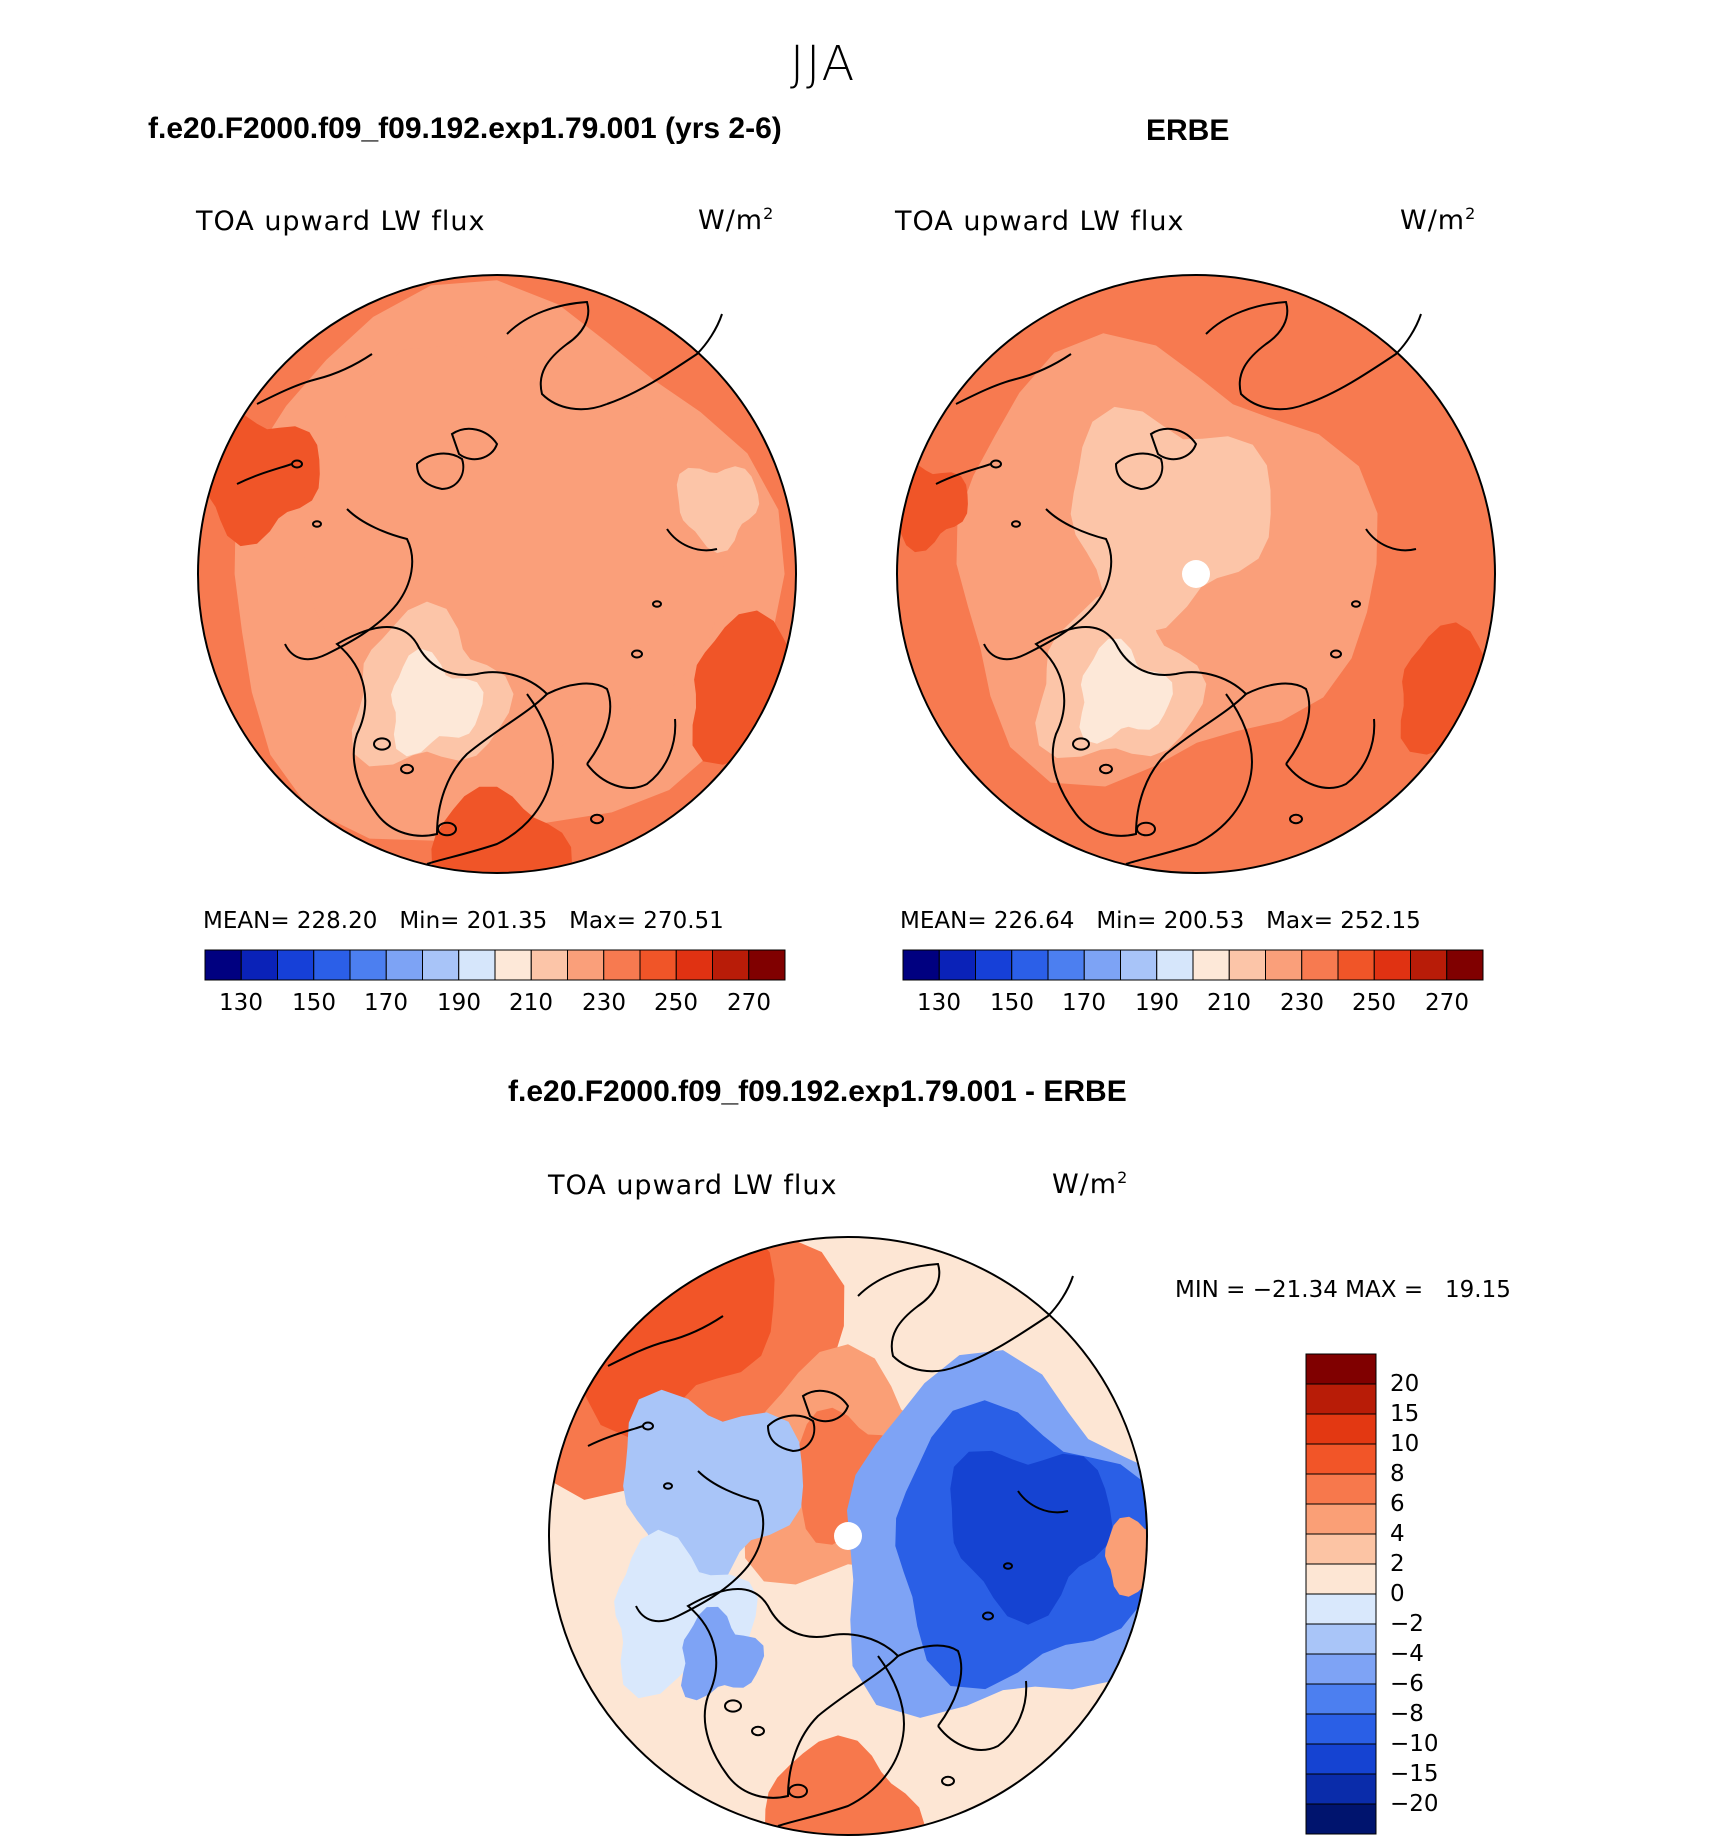 Image resolution: width=1710 pixels, height=1840 pixels. I want to click on coastlines, so click(479, 582).